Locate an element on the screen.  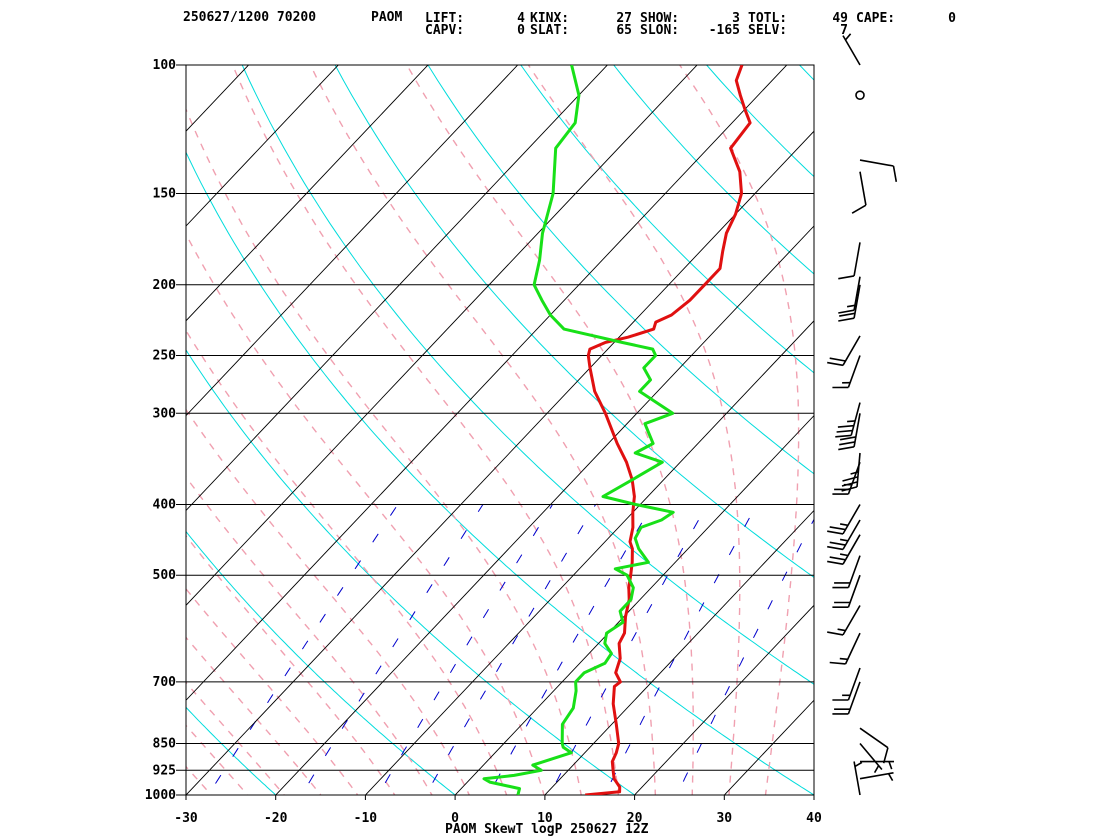
temperature-tick-label: 20 is located at coordinates (635, 818).